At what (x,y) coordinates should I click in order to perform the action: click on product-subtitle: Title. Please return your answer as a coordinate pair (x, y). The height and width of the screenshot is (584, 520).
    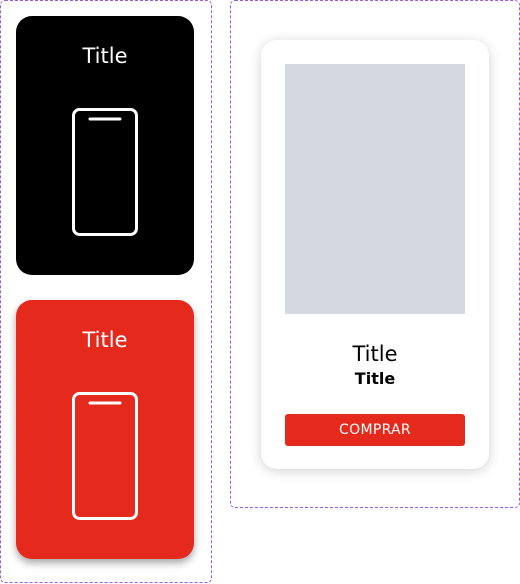
    Looking at the image, I should click on (375, 378).